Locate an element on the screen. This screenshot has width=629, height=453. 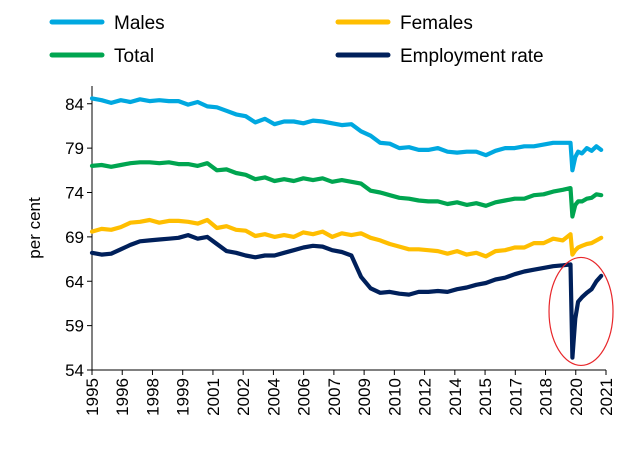
y-tick-label: 84 is located at coordinates (74, 104).